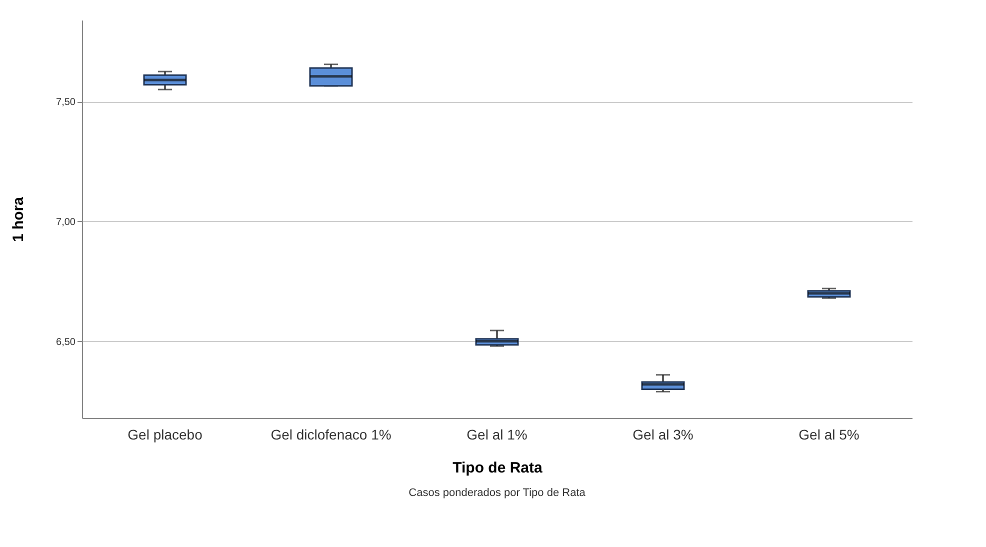 This screenshot has height=547, width=986. I want to click on text: Casos ponderados por Tipo de Rata, so click(497, 493).